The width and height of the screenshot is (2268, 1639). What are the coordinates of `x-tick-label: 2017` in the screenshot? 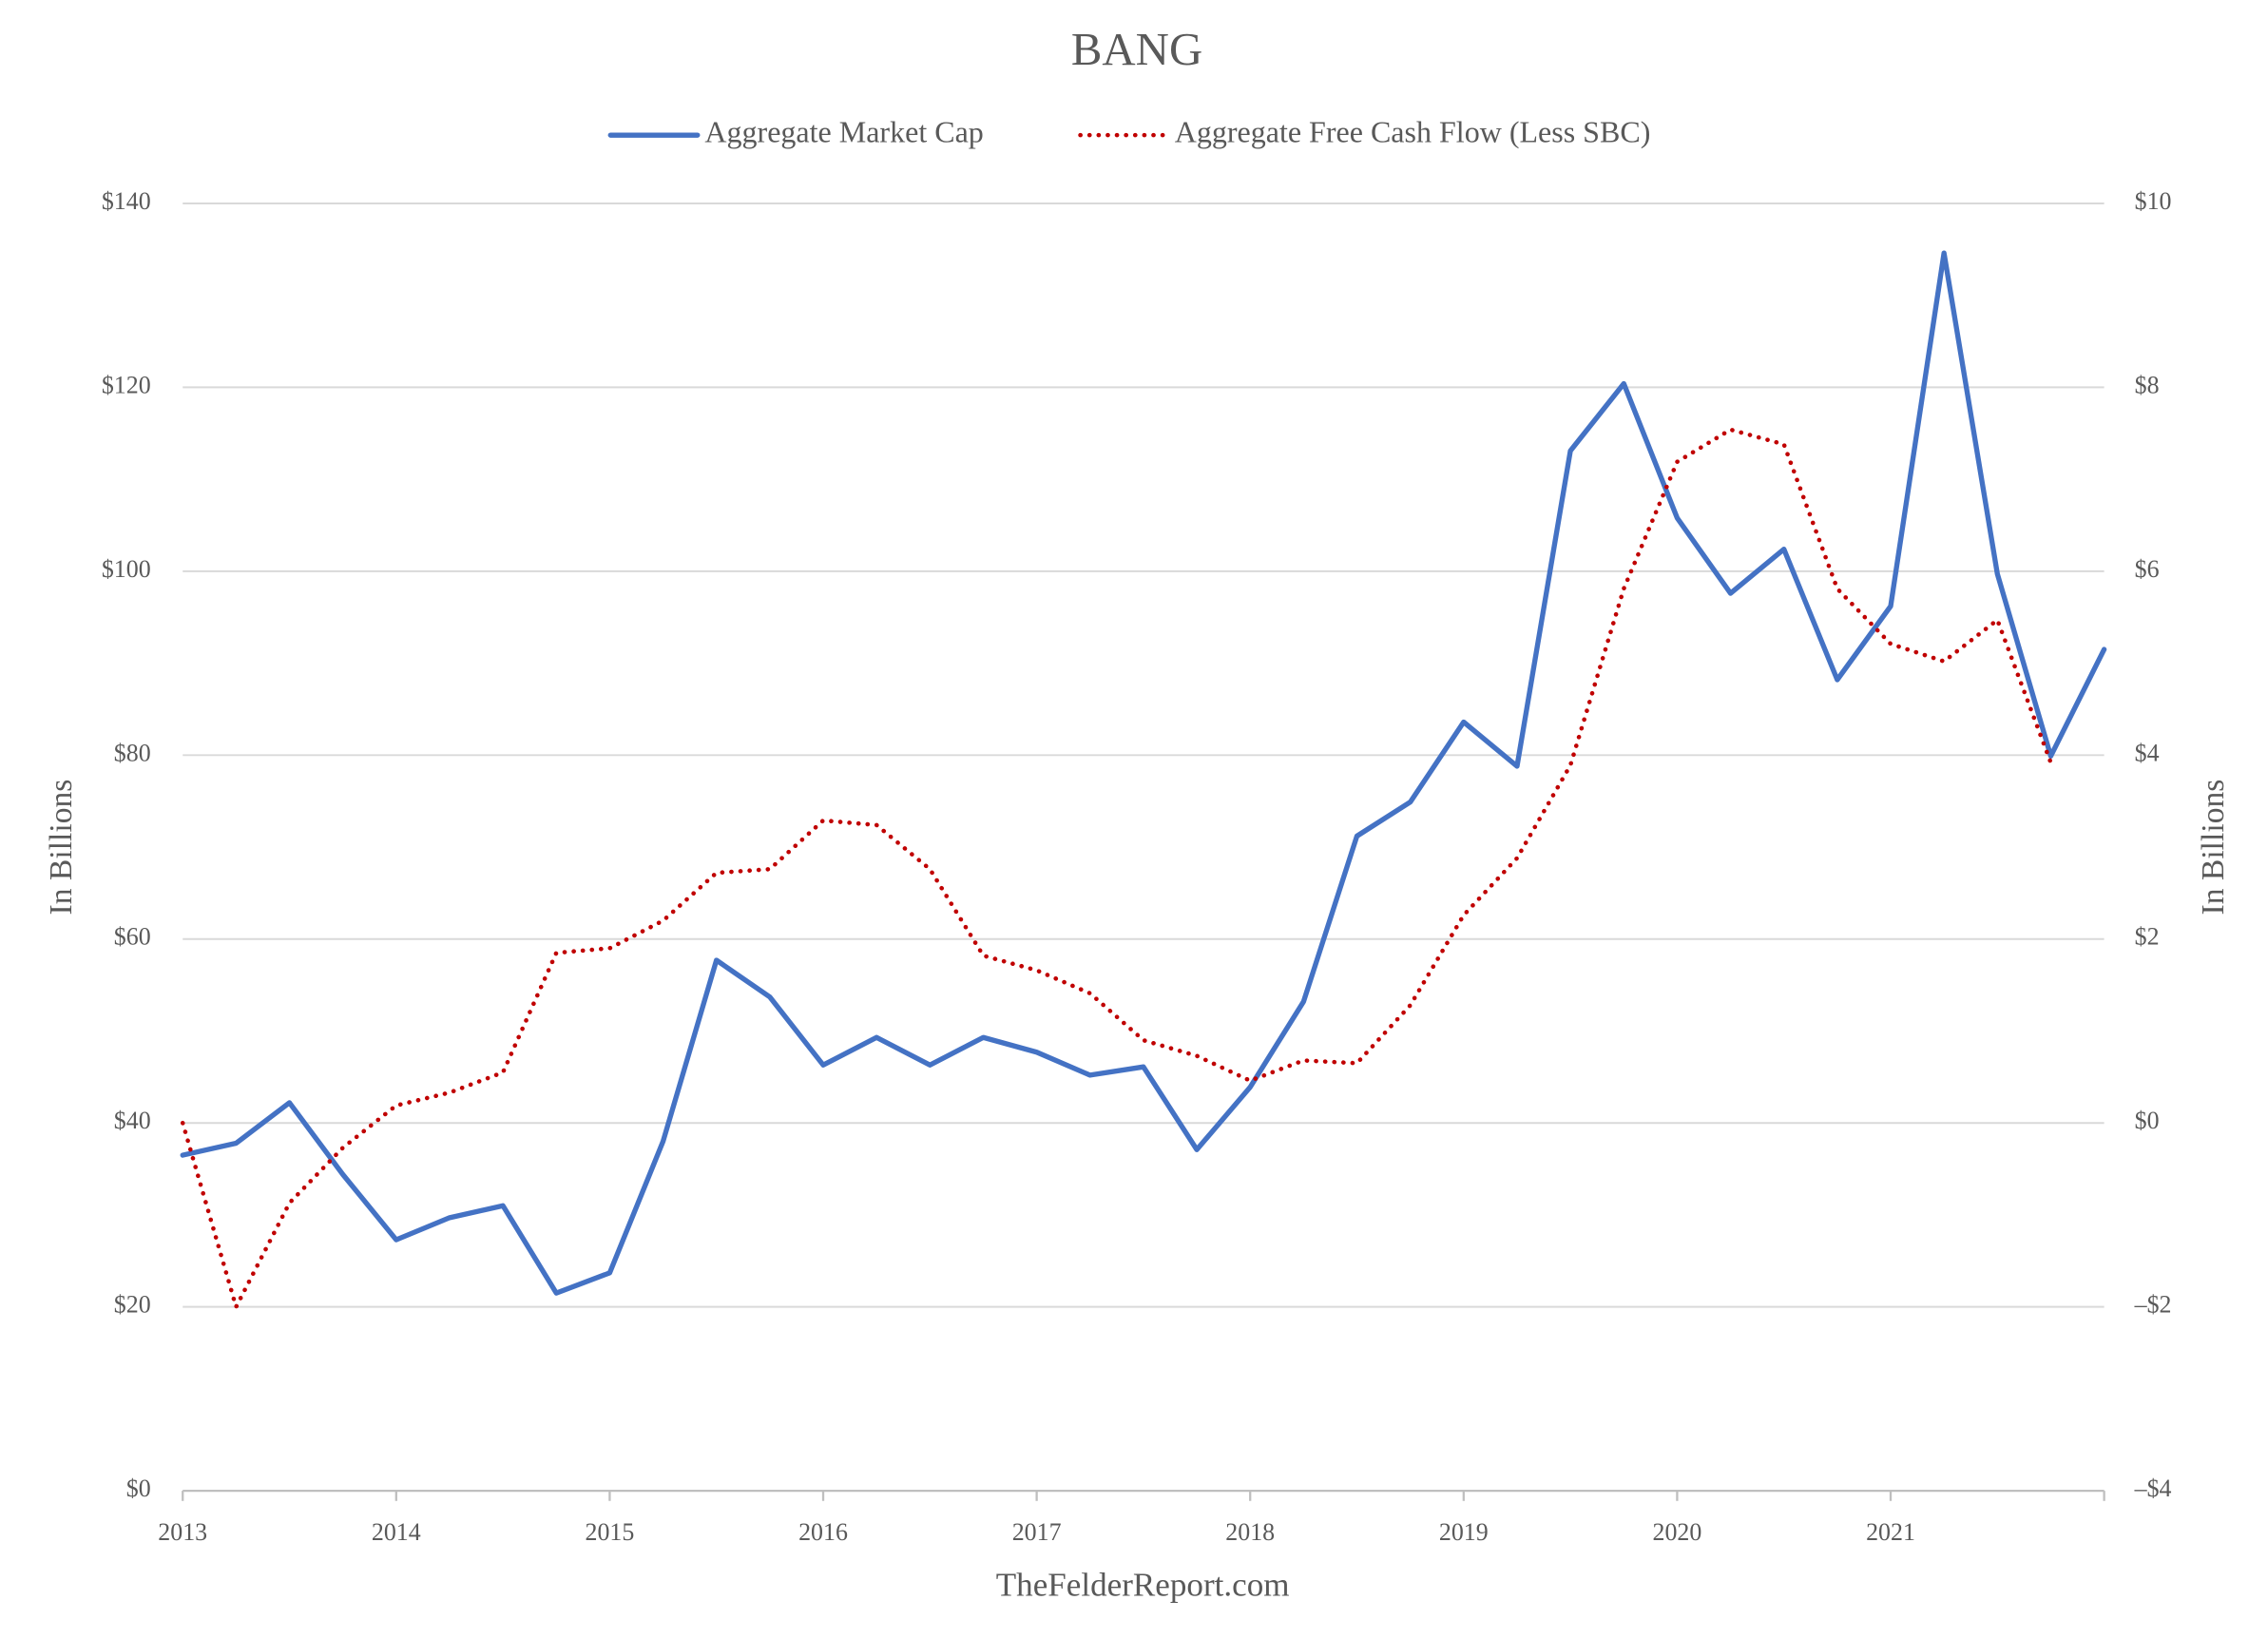 It's located at (1037, 1532).